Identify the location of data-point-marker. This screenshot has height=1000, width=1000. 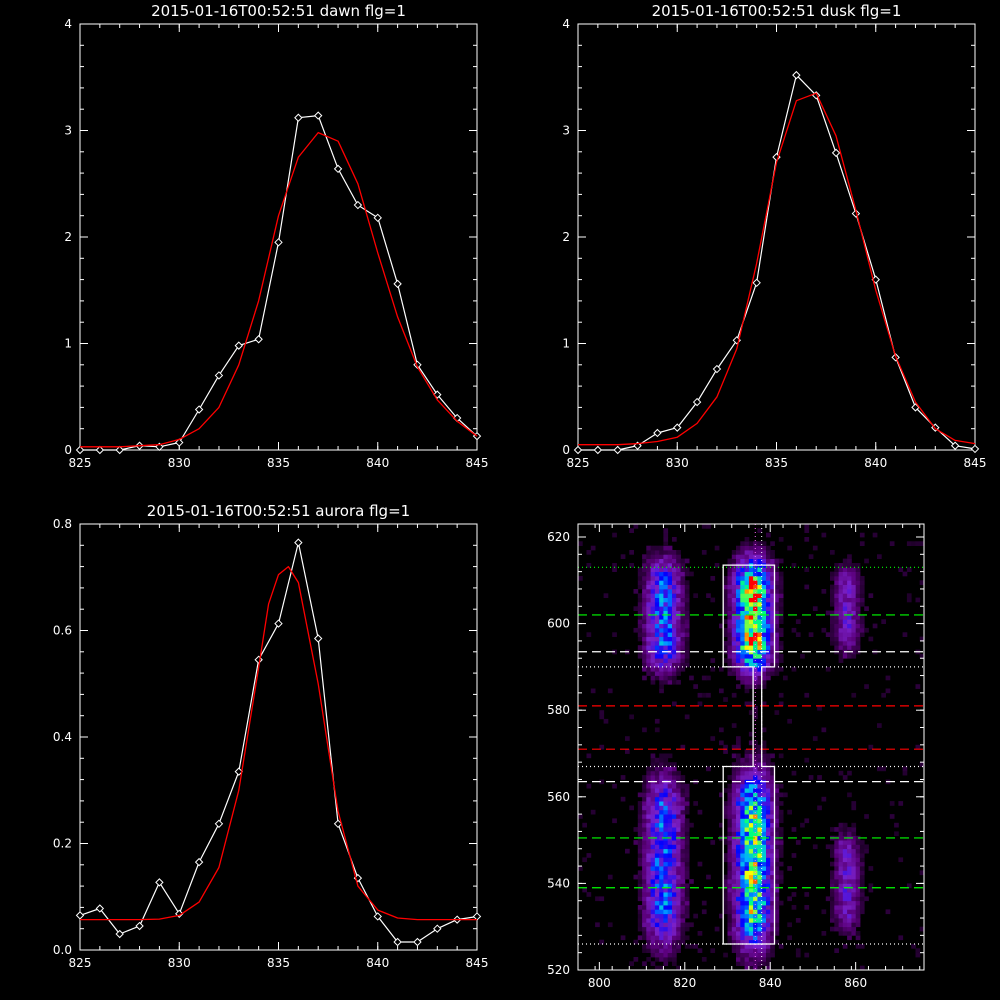
(318, 638).